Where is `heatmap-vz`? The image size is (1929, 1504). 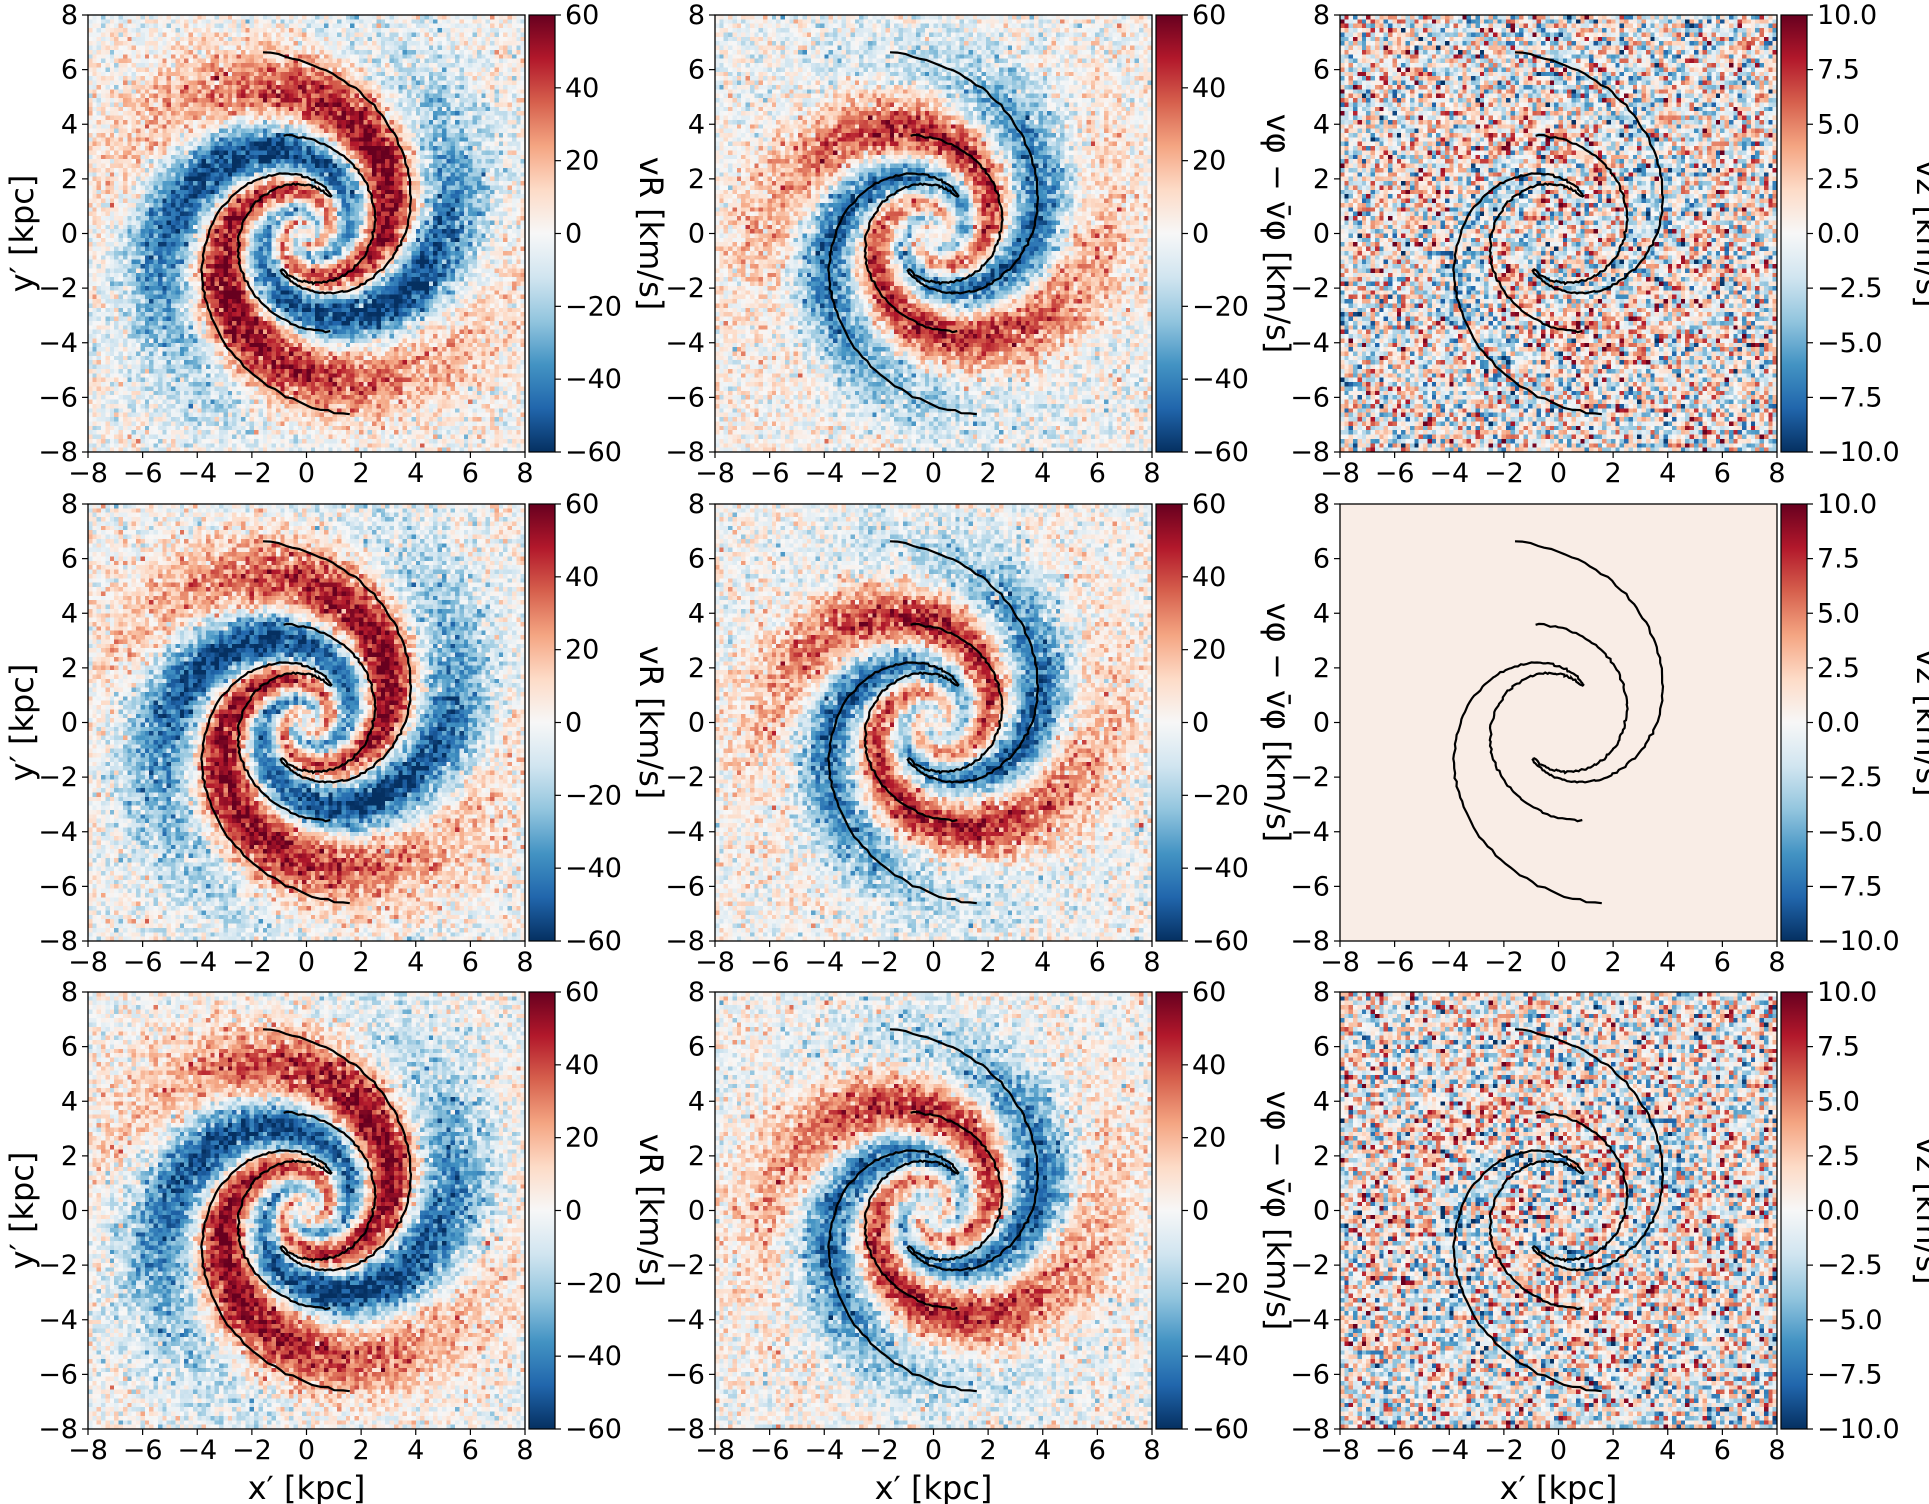 heatmap-vz is located at coordinates (1558, 1210).